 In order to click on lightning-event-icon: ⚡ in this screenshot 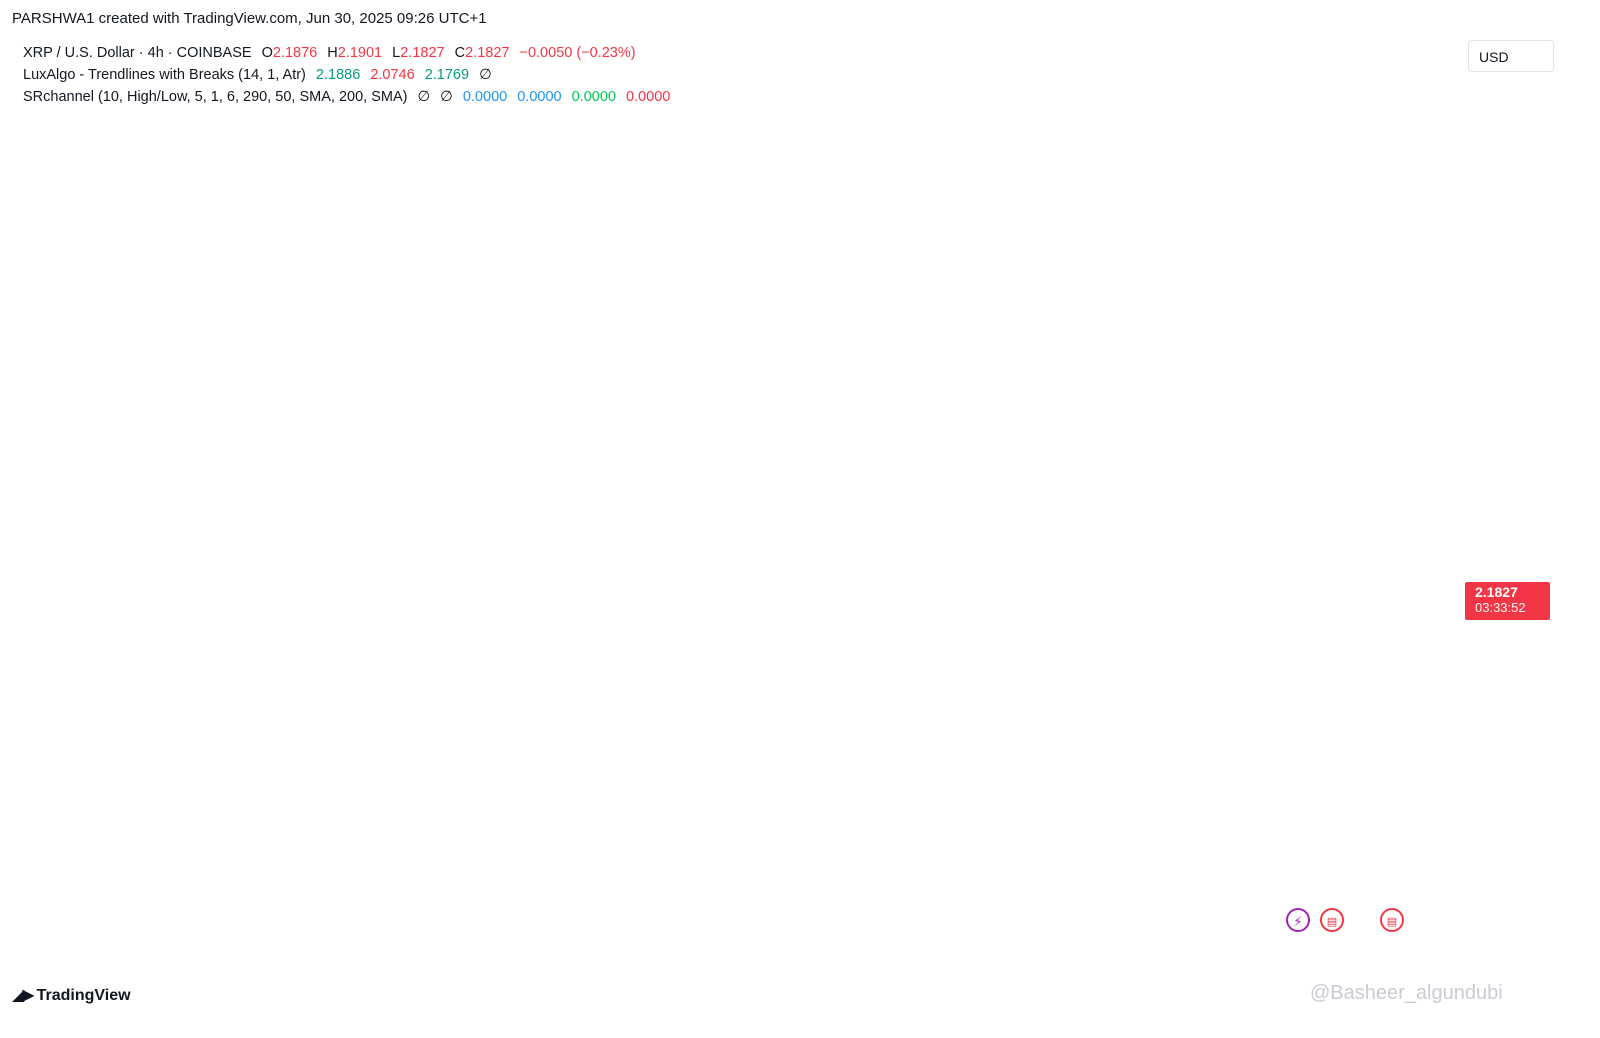, I will do `click(1298, 920)`.